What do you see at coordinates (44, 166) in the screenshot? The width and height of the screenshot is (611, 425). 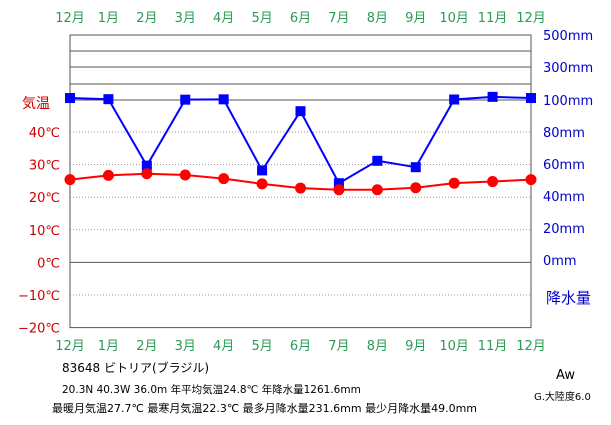 I see `left-tick-label: 30℃` at bounding box center [44, 166].